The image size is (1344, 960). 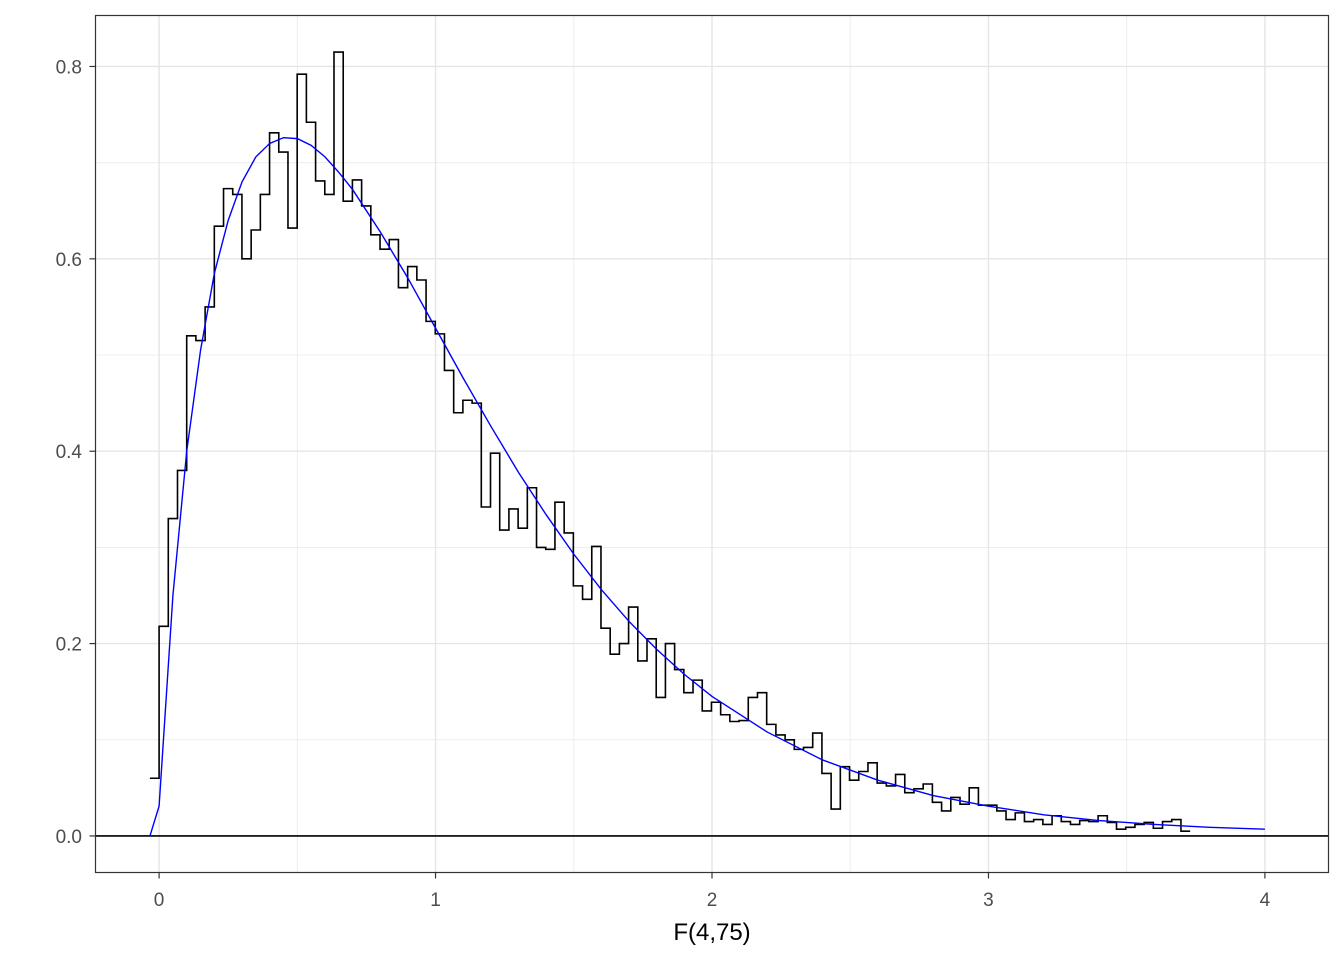 What do you see at coordinates (69, 452) in the screenshot?
I see `y-tick-label: 0.4` at bounding box center [69, 452].